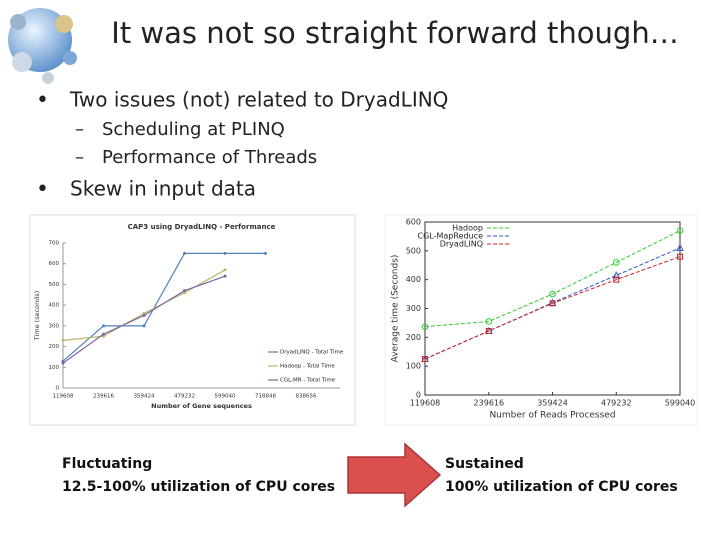 Image resolution: width=720 pixels, height=540 pixels. What do you see at coordinates (193, 129) in the screenshot?
I see `sub-bullet-text: Scheduling at PLINQ` at bounding box center [193, 129].